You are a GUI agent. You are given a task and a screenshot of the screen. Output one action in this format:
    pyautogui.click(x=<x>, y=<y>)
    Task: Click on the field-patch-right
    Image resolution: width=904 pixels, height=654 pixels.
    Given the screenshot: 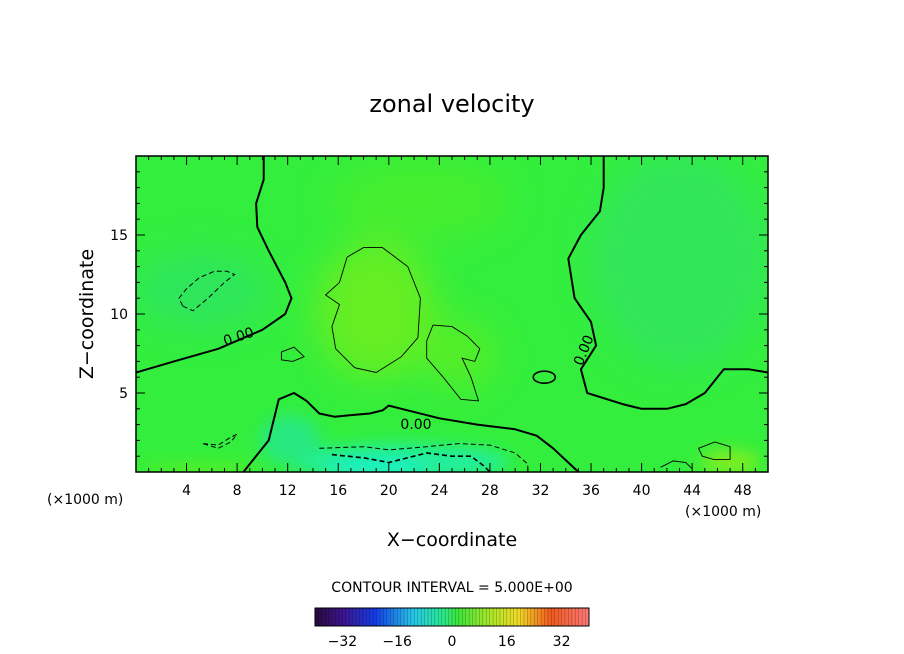 What is the action you would take?
    pyautogui.click(x=679, y=263)
    